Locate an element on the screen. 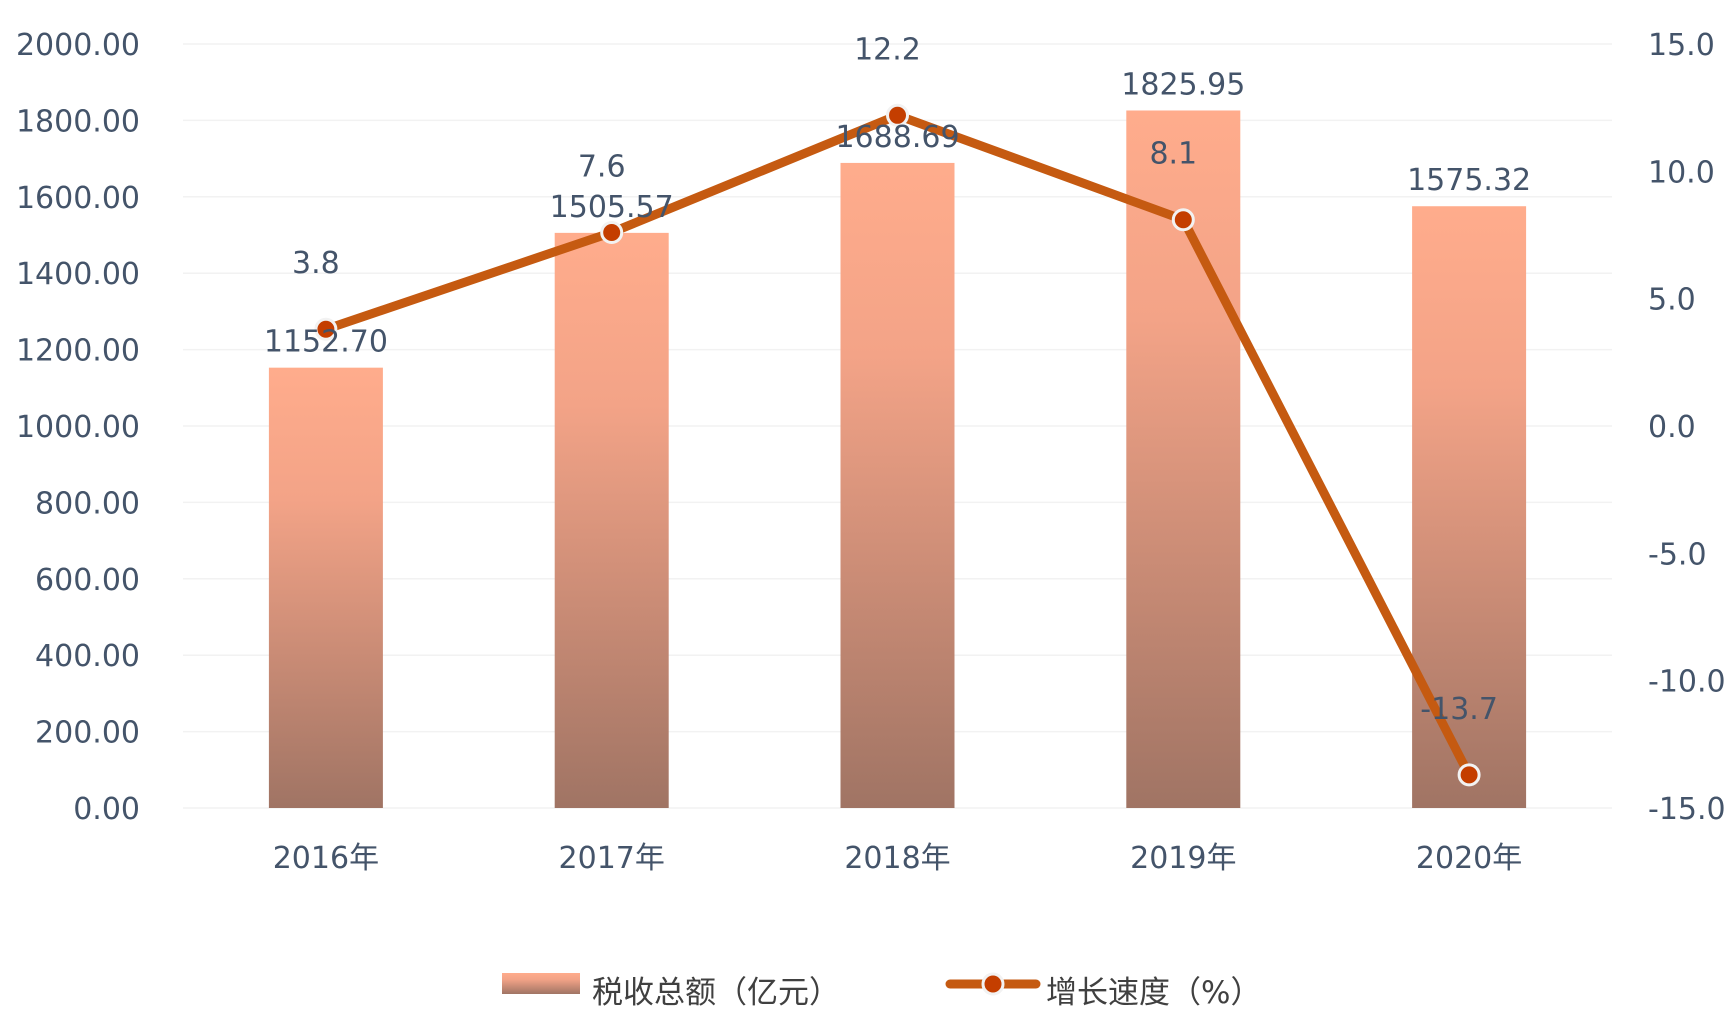 The width and height of the screenshot is (1726, 1019). right-tick-label: 10.0 is located at coordinates (1681, 172).